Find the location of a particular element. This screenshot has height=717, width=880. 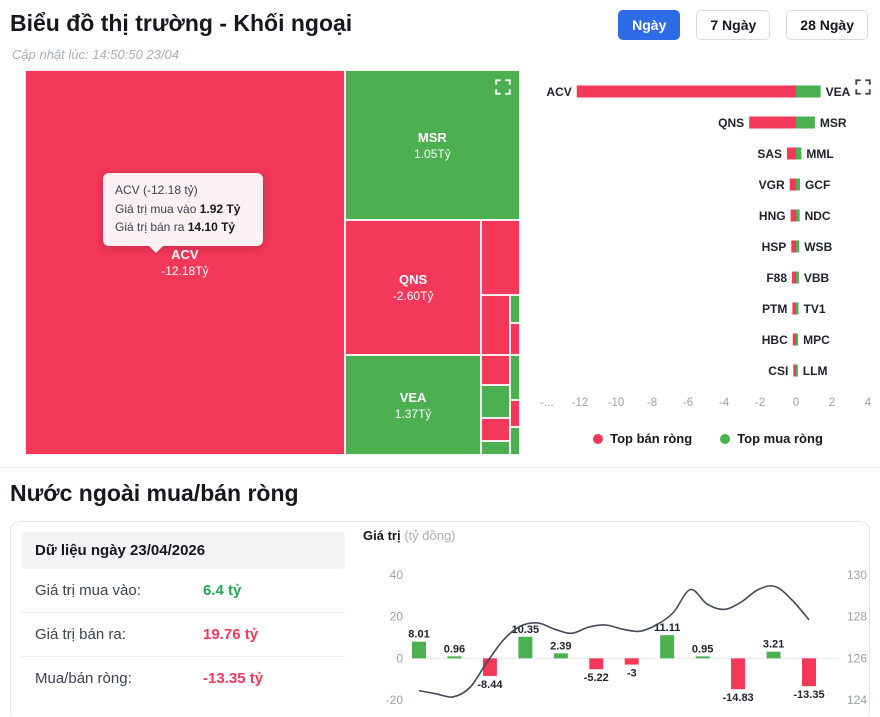

range-button-28-ngày: 28 Ngày is located at coordinates (827, 25).